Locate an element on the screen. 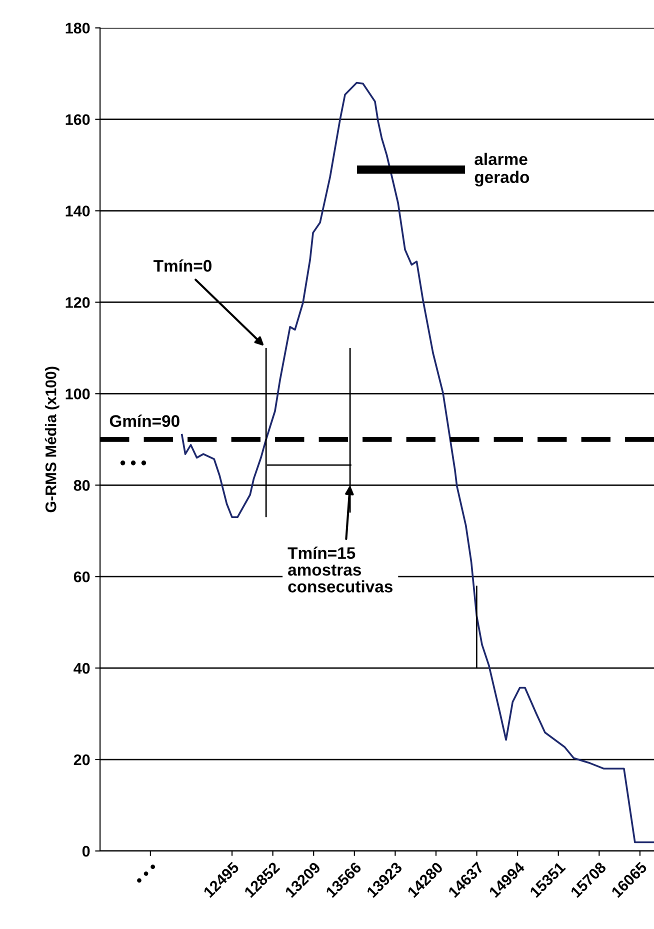 The image size is (654, 929). ref-line-label: Gmín=90 is located at coordinates (145, 420).